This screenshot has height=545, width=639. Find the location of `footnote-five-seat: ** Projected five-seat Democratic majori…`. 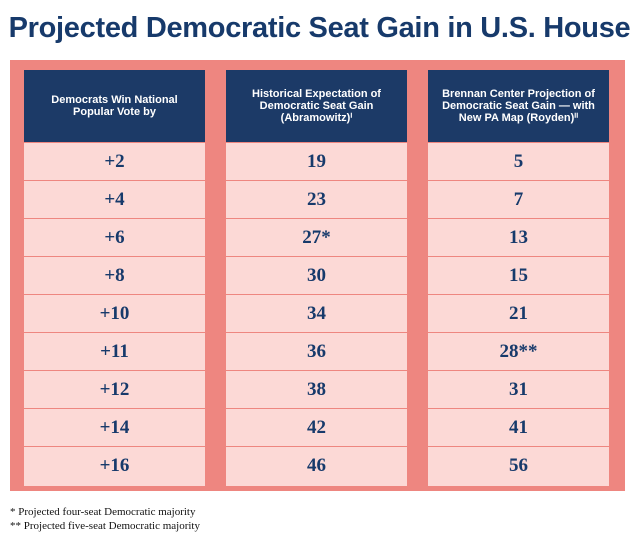

footnote-five-seat: ** Projected five-seat Democratic majori… is located at coordinates (105, 526).